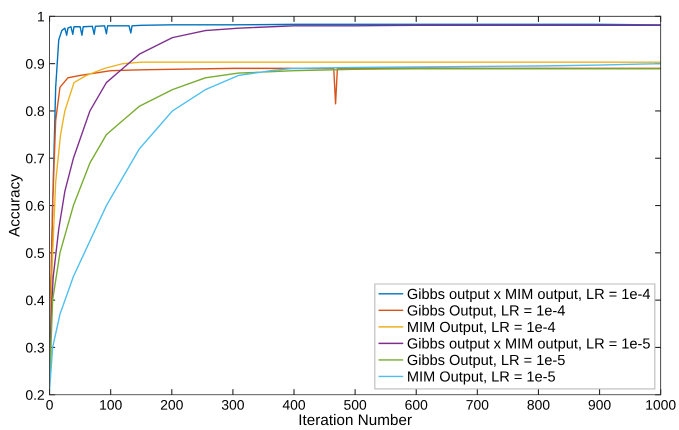 This screenshot has height=430, width=679. I want to click on y-tick-label: 0.6, so click(35, 205).